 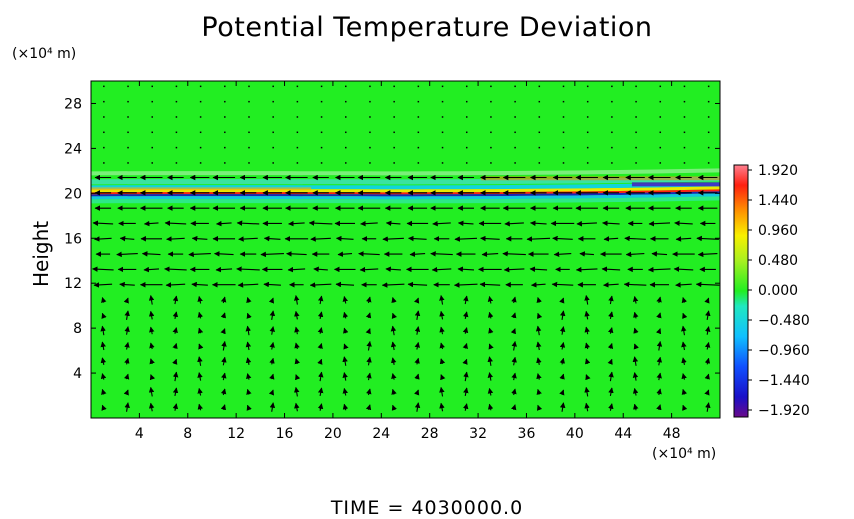 What do you see at coordinates (778, 261) in the screenshot?
I see `colorbar-tick-label: 0.480` at bounding box center [778, 261].